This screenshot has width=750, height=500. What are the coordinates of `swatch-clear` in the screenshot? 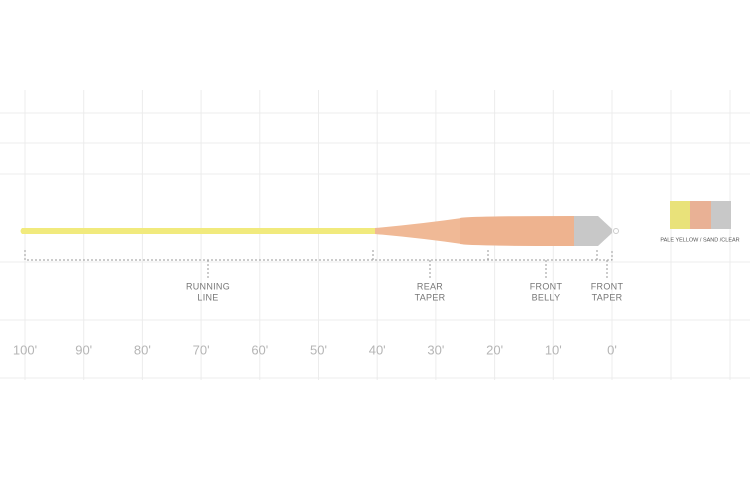 It's located at (721, 215).